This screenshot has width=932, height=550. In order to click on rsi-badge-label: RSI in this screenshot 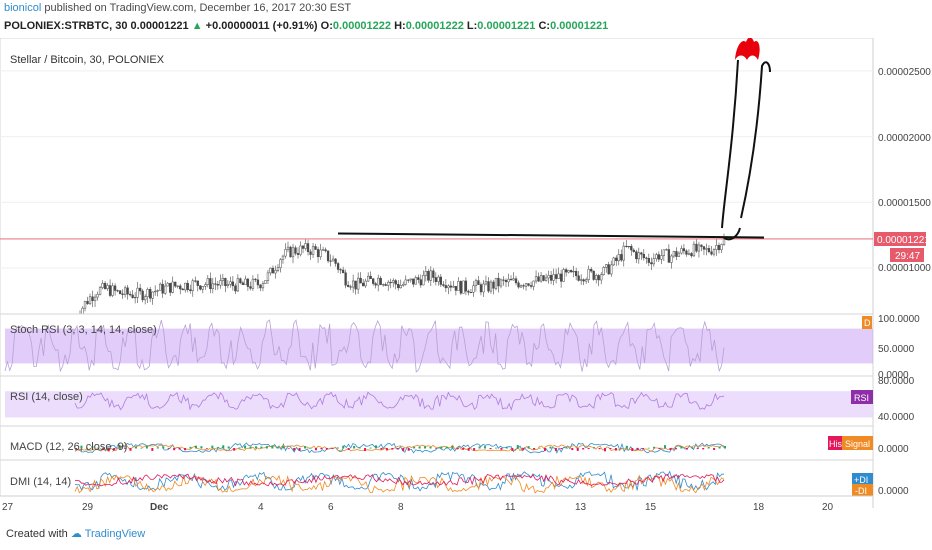, I will do `click(861, 398)`.